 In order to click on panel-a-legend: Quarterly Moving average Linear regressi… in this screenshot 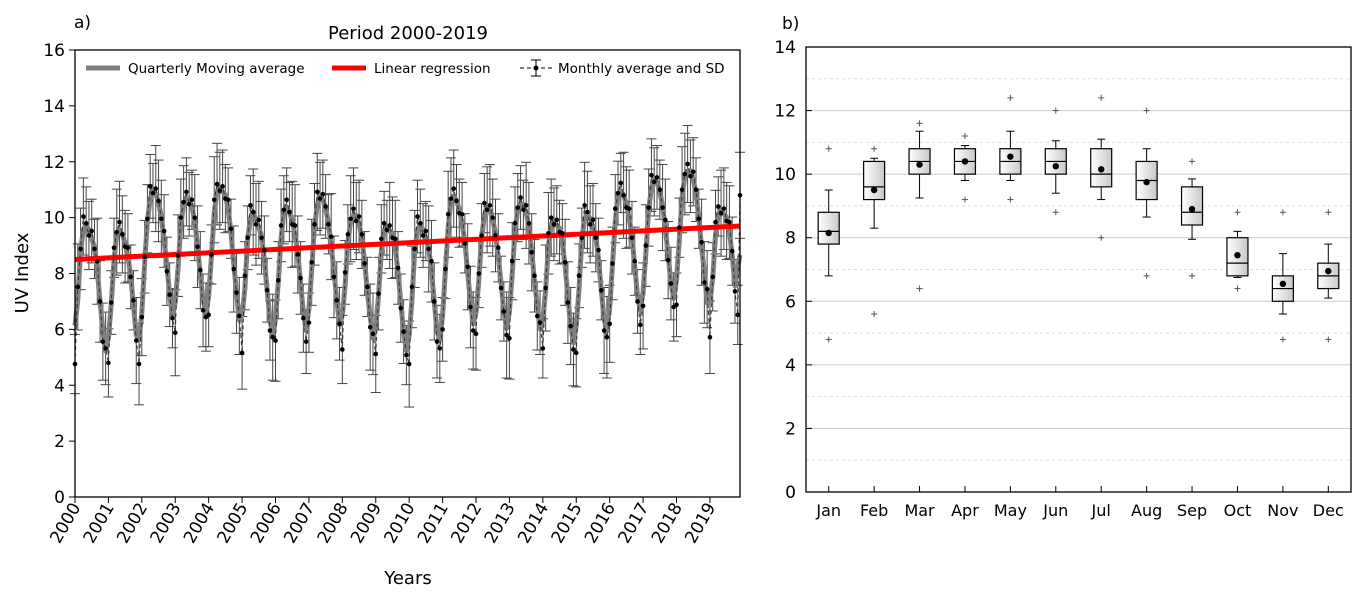, I will do `click(405, 68)`.